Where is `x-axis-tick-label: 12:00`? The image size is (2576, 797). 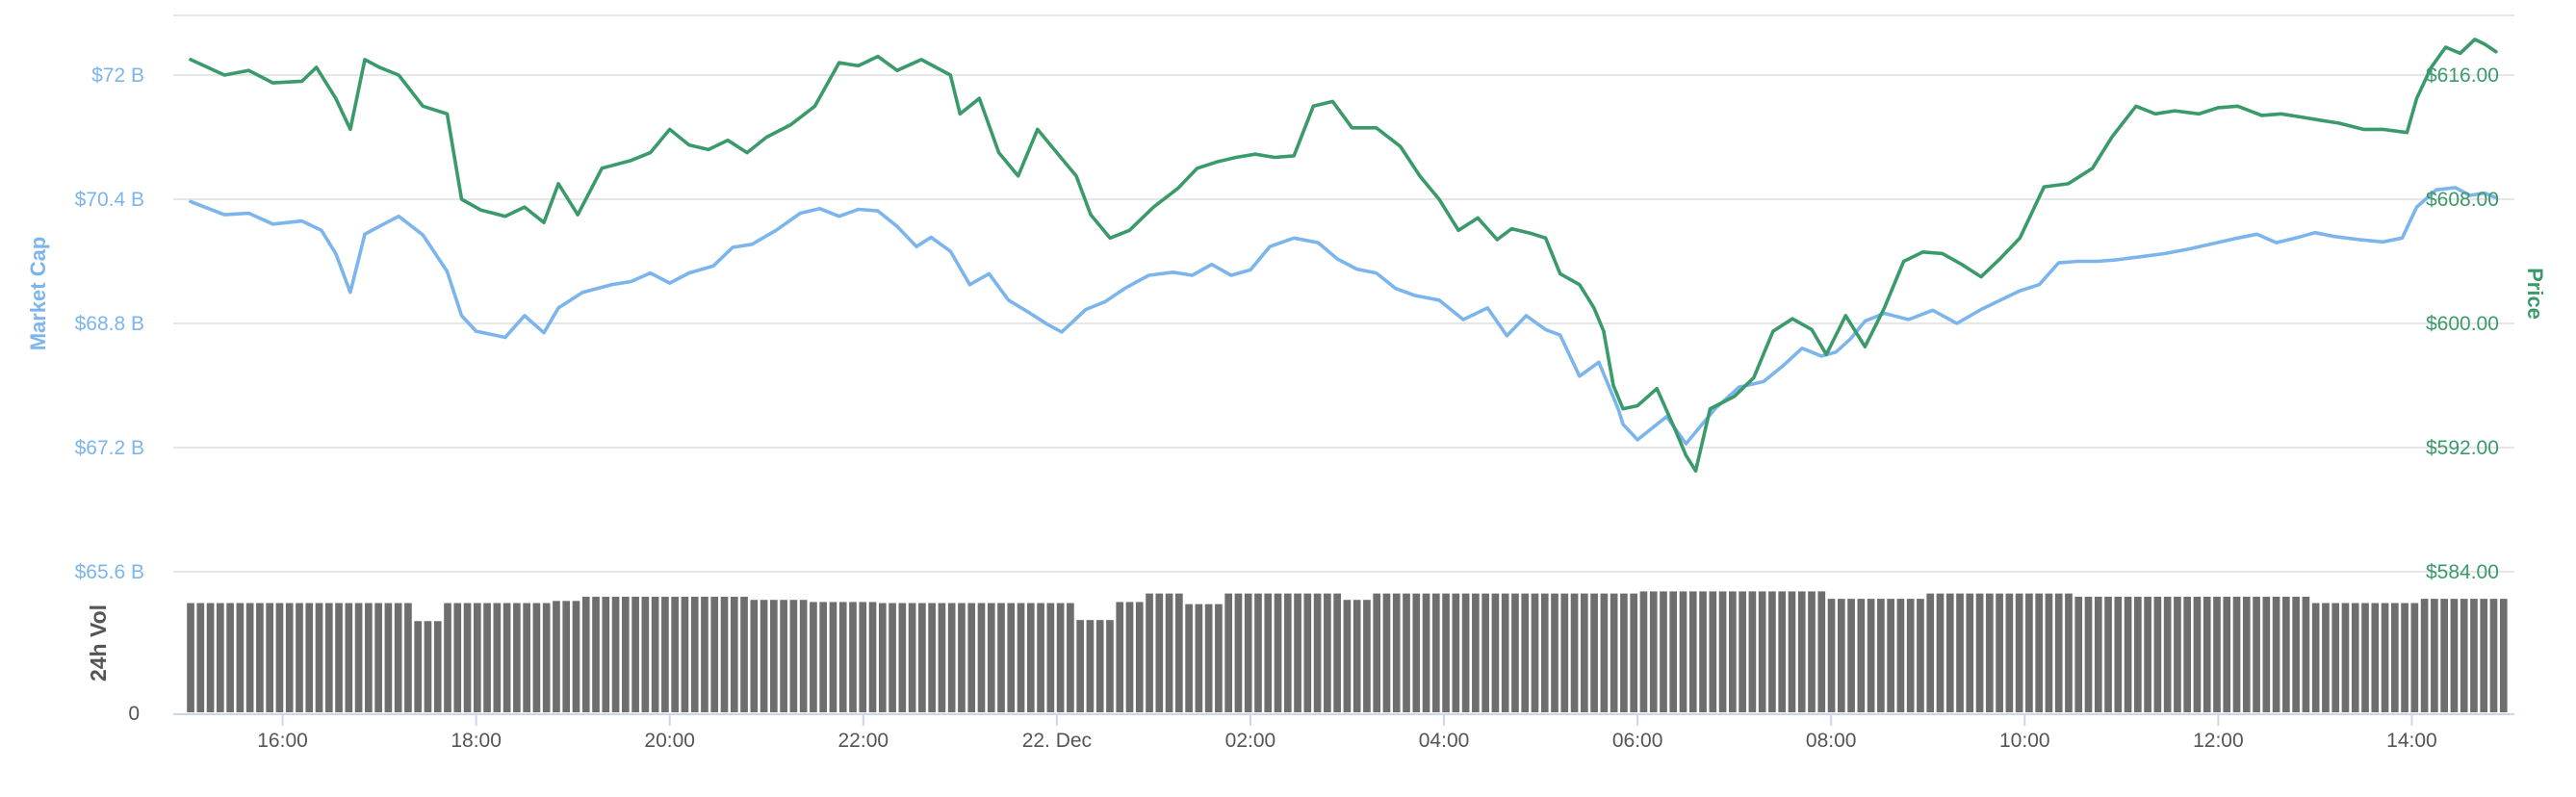
x-axis-tick-label: 12:00 is located at coordinates (2218, 741).